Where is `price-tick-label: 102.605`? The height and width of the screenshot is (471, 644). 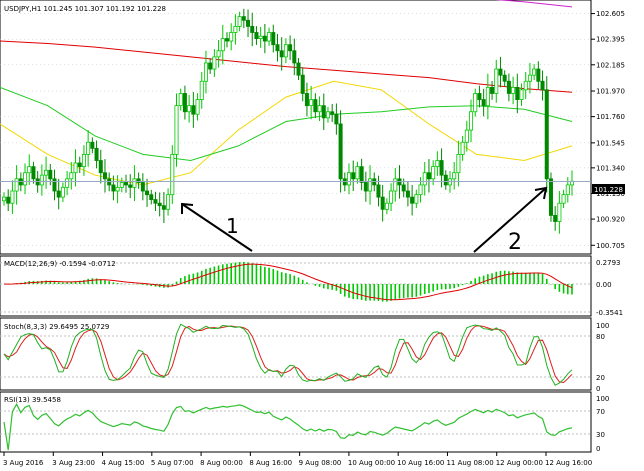 price-tick-label: 102.605 is located at coordinates (610, 14).